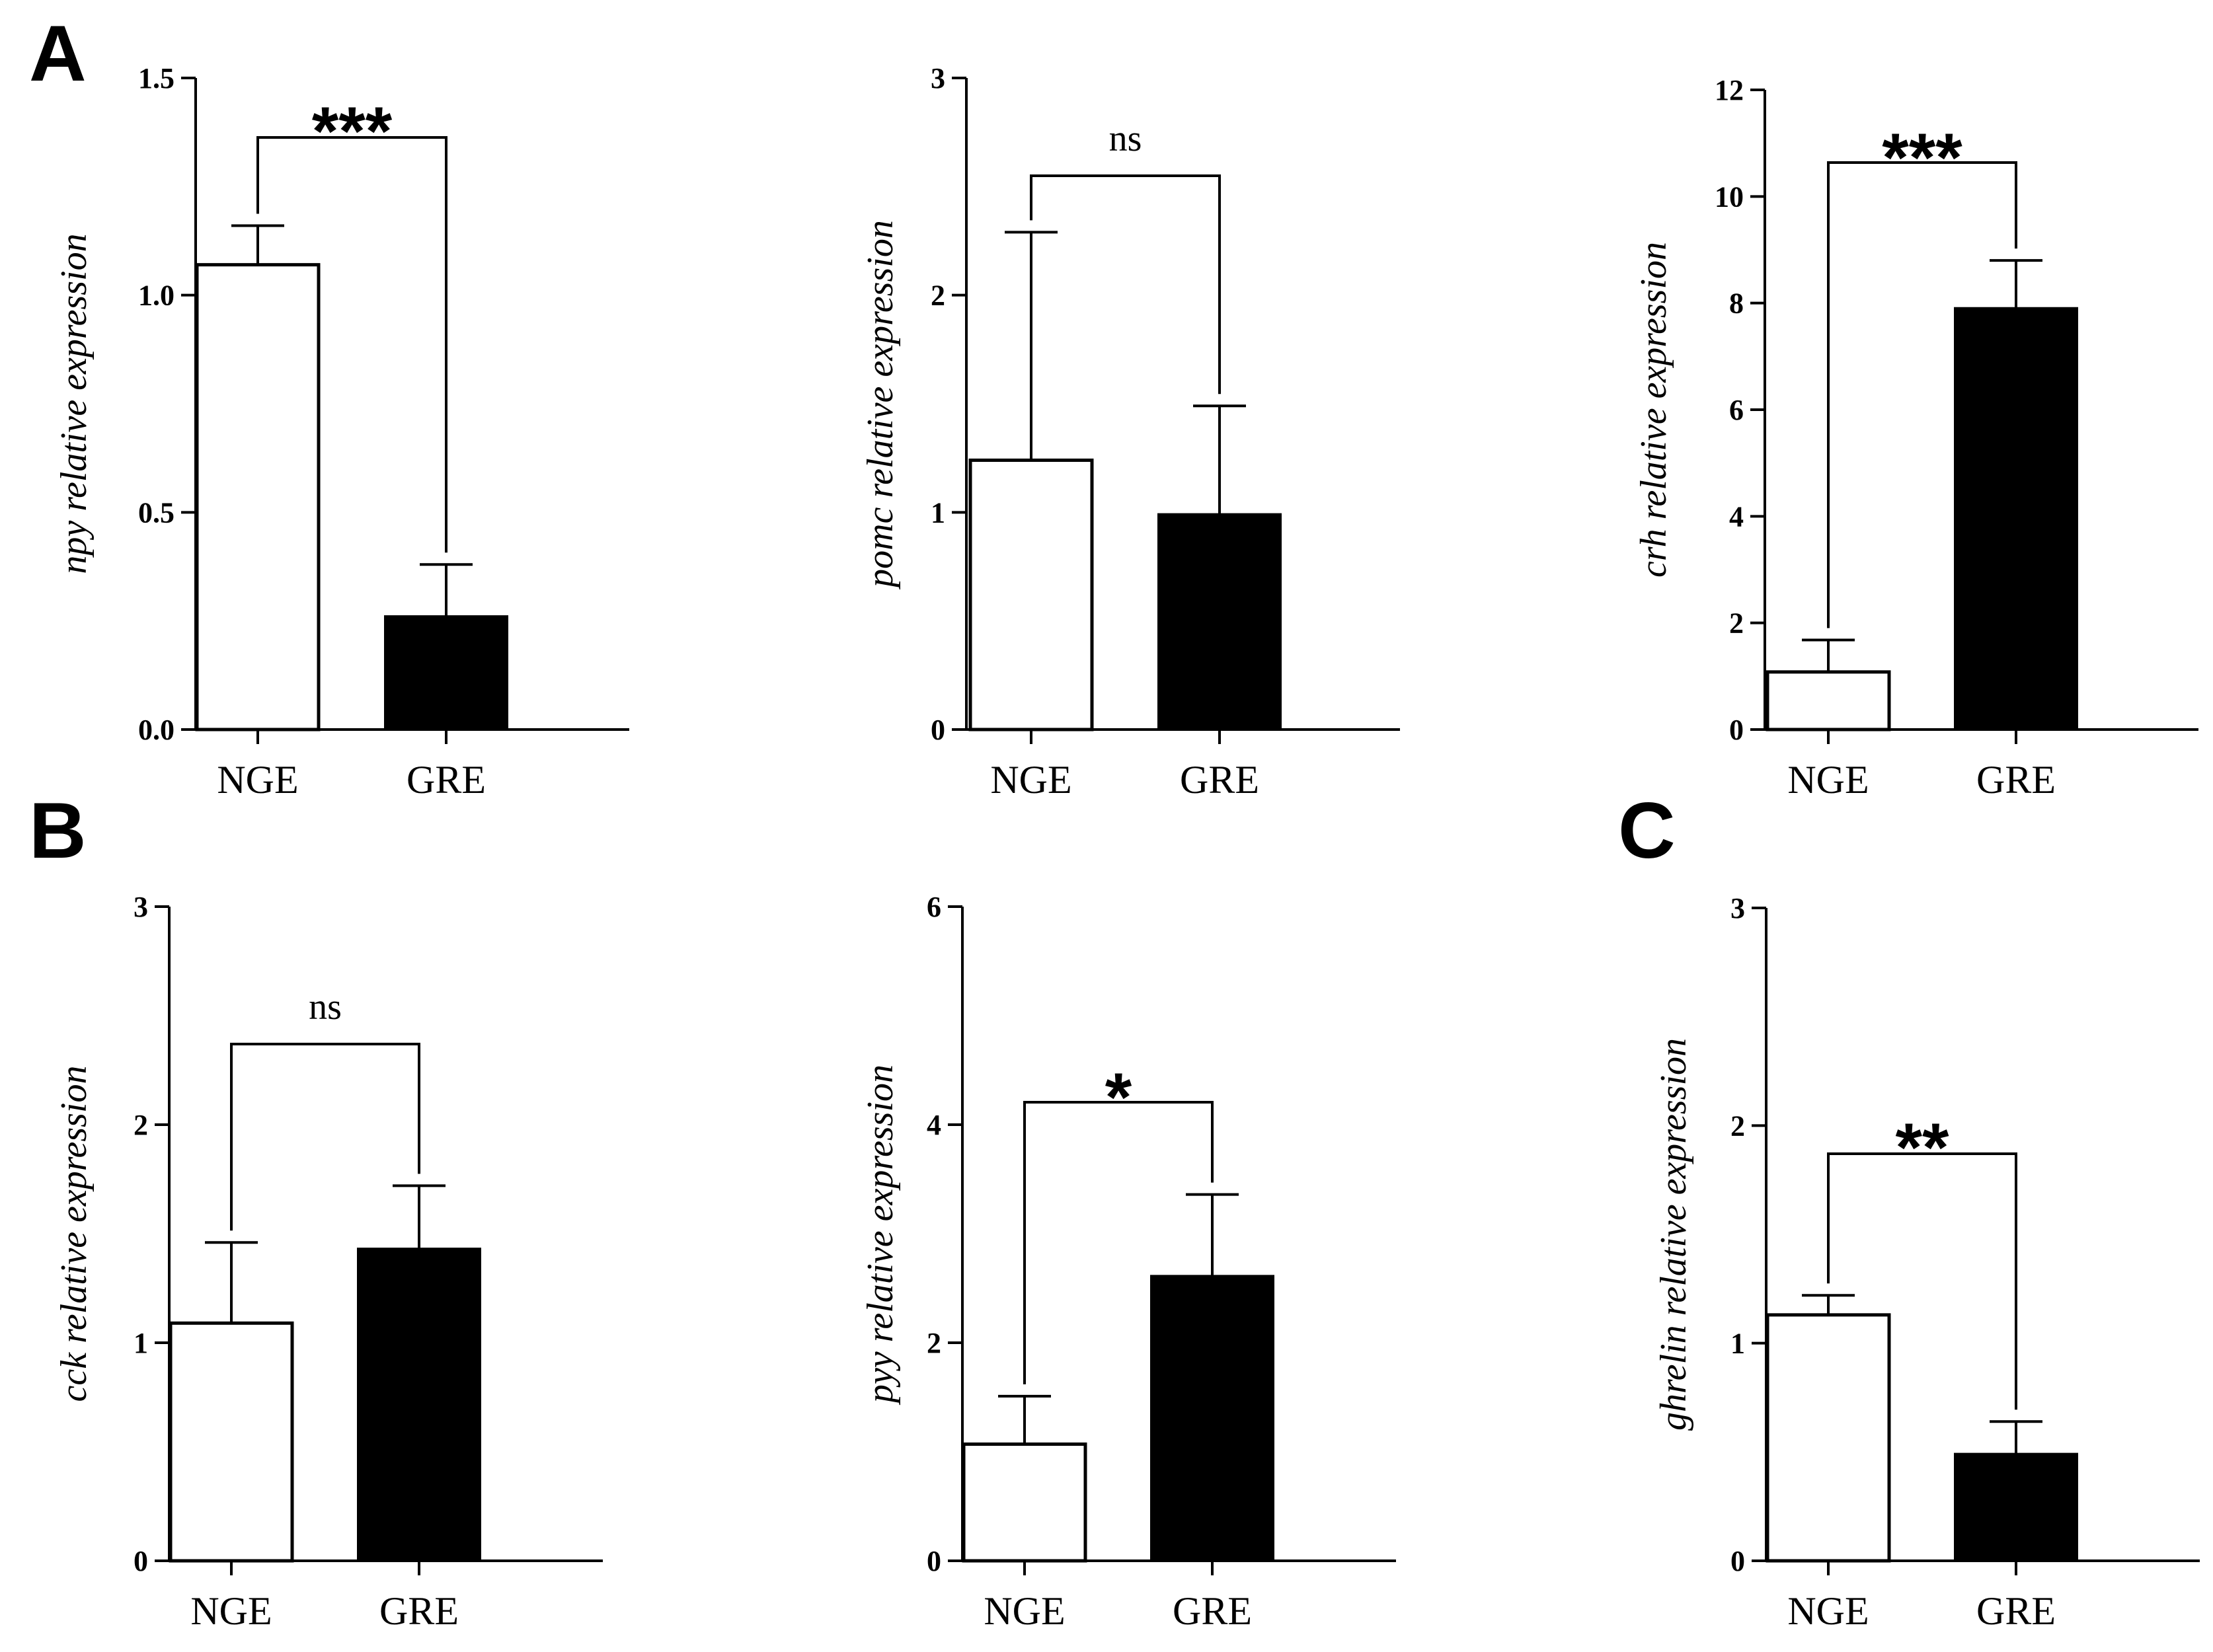 The height and width of the screenshot is (1652, 2213). What do you see at coordinates (1653, 410) in the screenshot?
I see `y-axis-title: crh relative expression` at bounding box center [1653, 410].